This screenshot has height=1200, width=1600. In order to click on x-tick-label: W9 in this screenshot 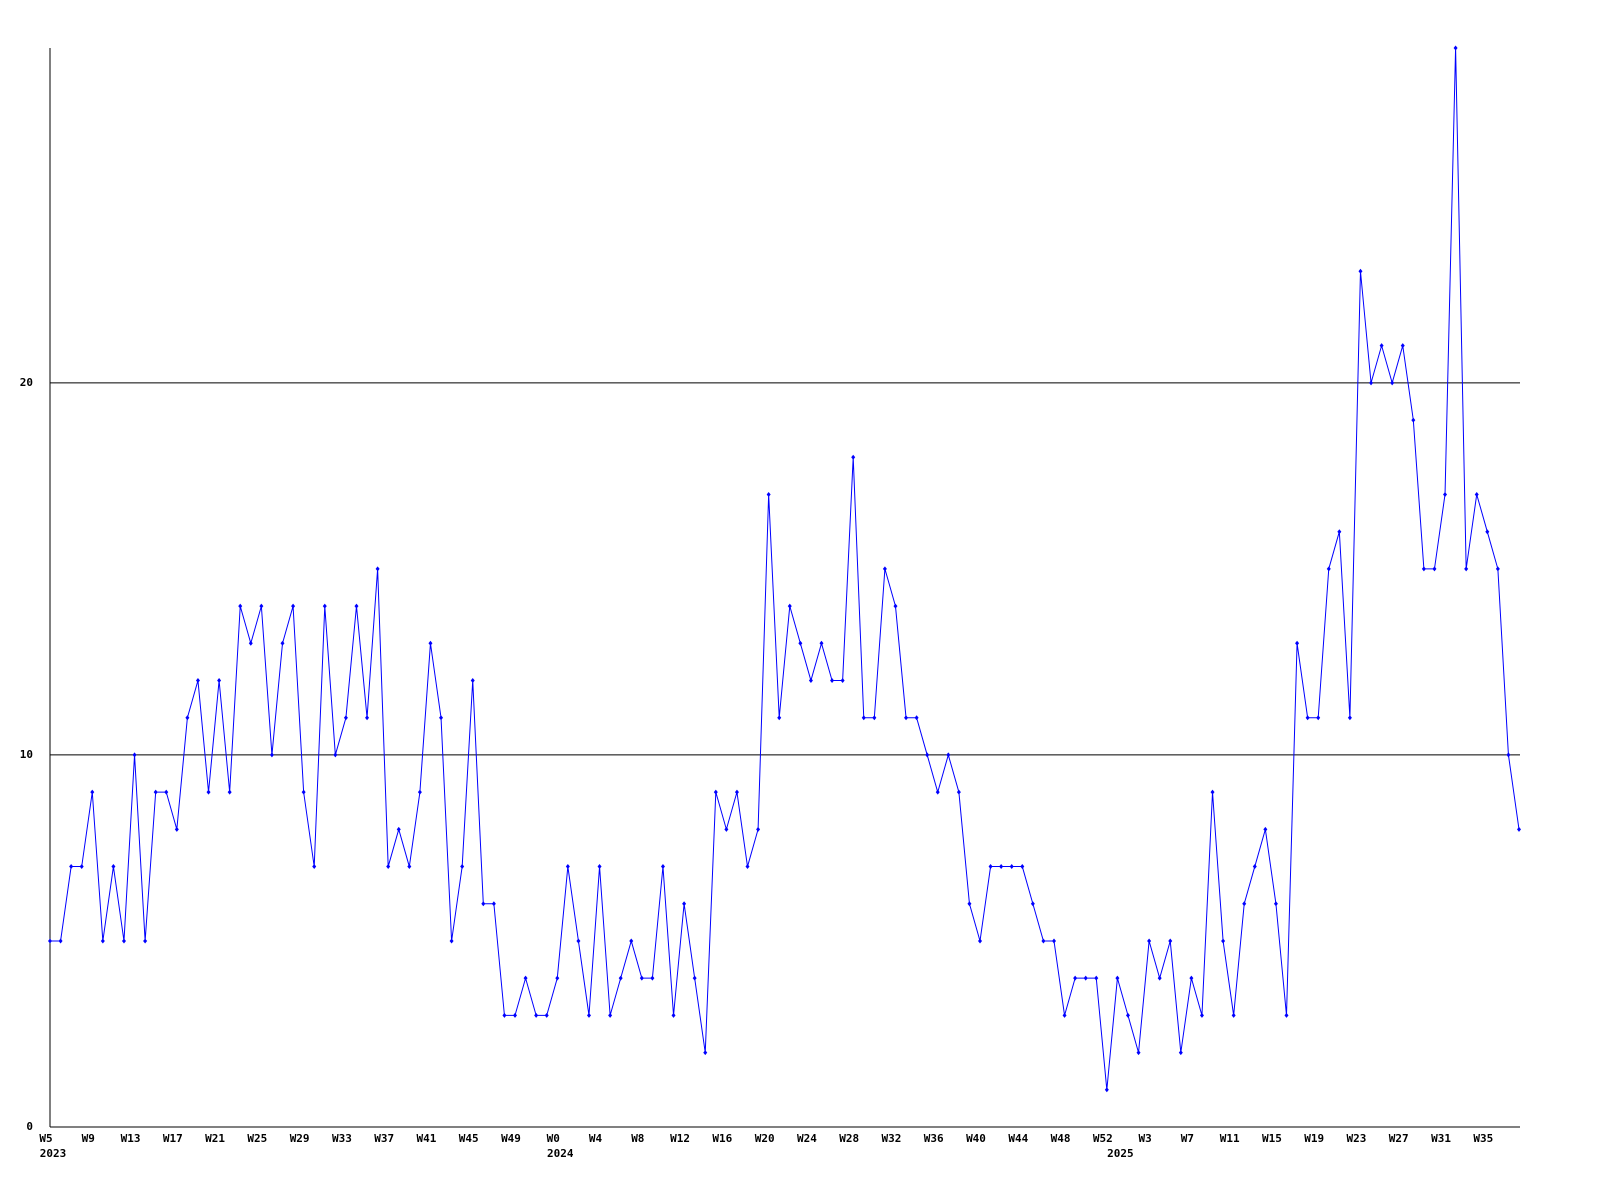, I will do `click(88, 1138)`.